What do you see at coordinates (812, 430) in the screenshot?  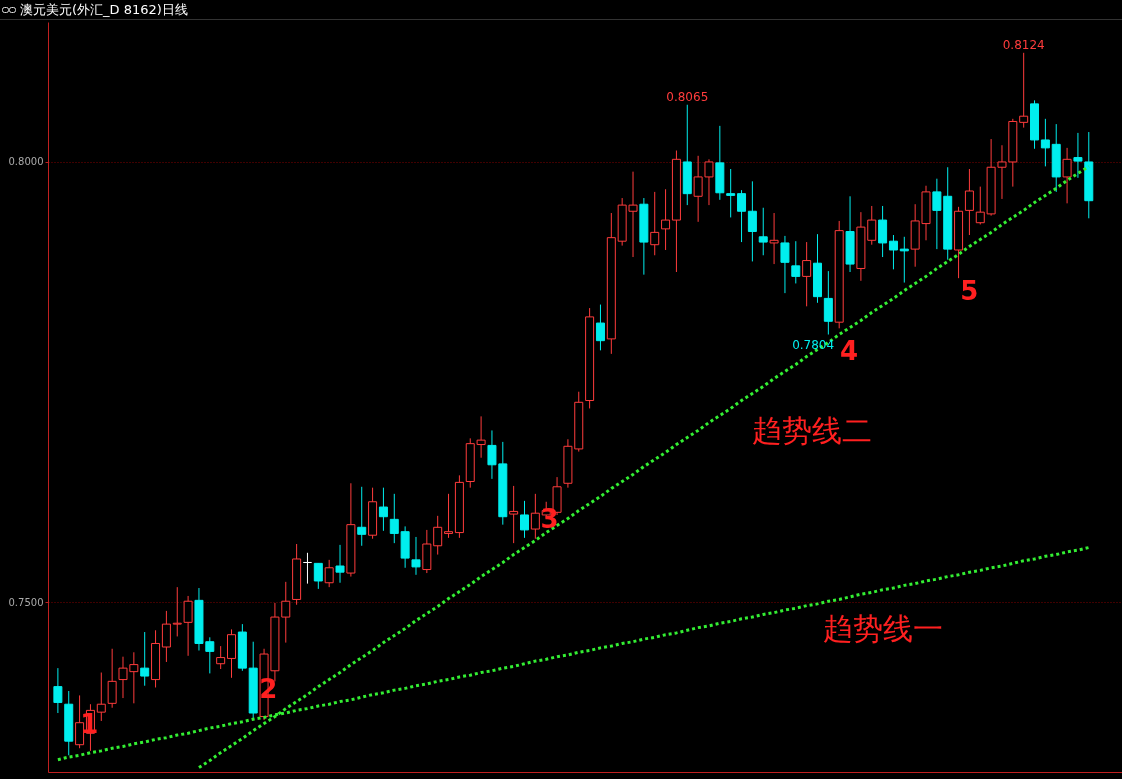 I see `annotation: 趋势线二` at bounding box center [812, 430].